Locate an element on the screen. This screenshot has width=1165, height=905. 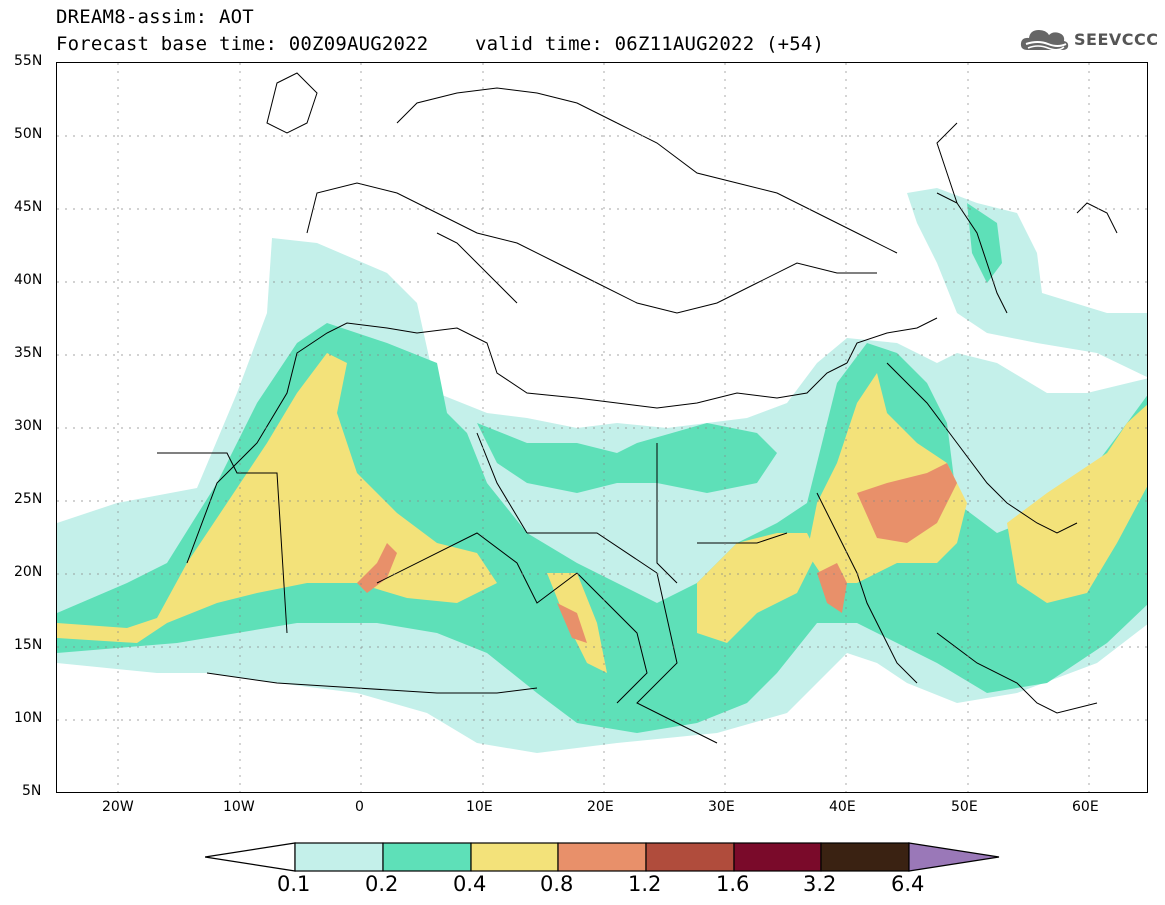
lon-label-60e: 60E is located at coordinates (1085, 807).